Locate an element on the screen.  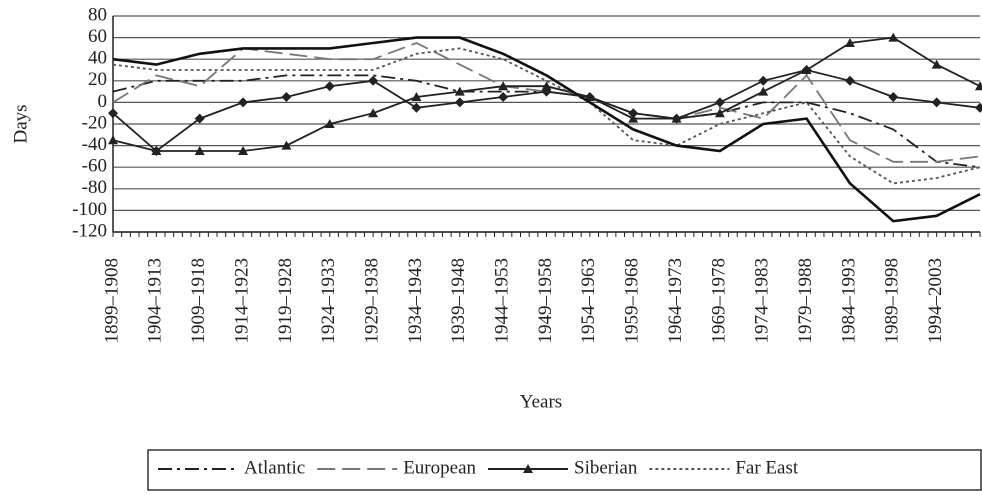
x-tick-label: 1979–1988 is located at coordinates (805, 301).